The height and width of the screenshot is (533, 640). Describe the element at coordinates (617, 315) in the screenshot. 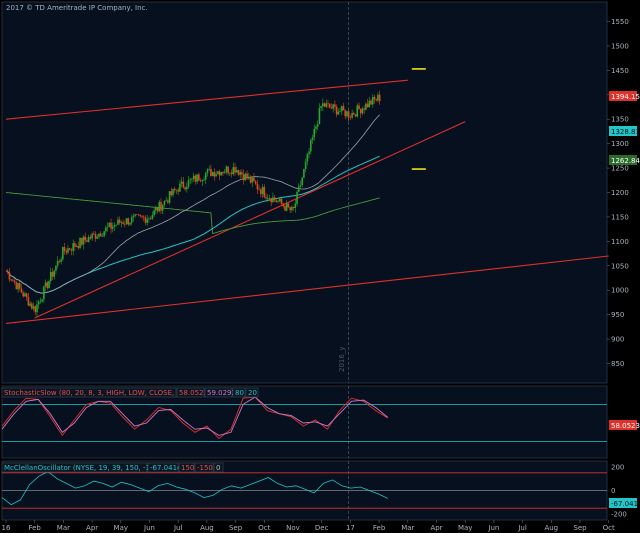

I see `price-tick-label: 950` at that location.